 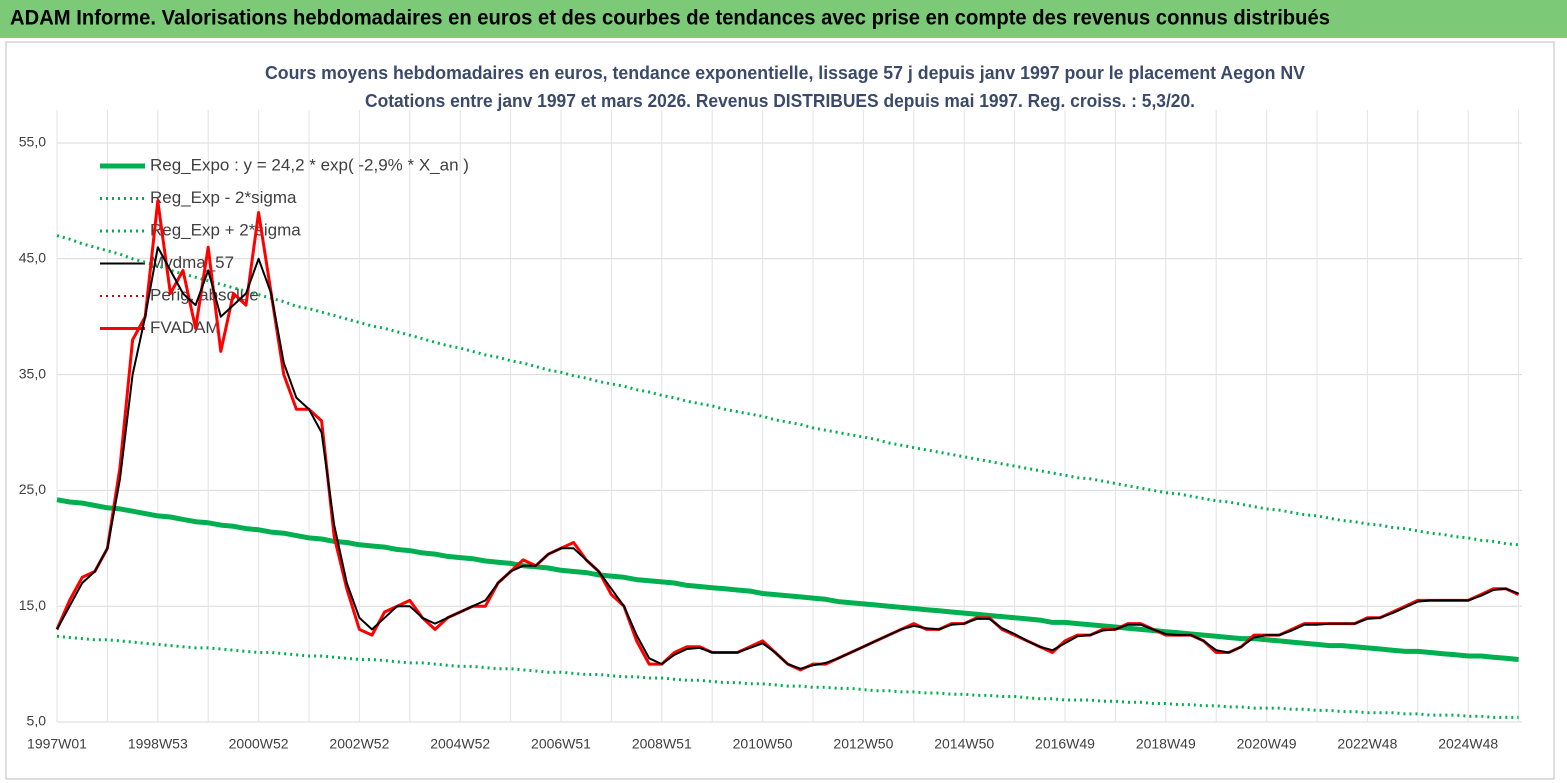 What do you see at coordinates (359, 744) in the screenshot?
I see `x-tick-label: 2002W52` at bounding box center [359, 744].